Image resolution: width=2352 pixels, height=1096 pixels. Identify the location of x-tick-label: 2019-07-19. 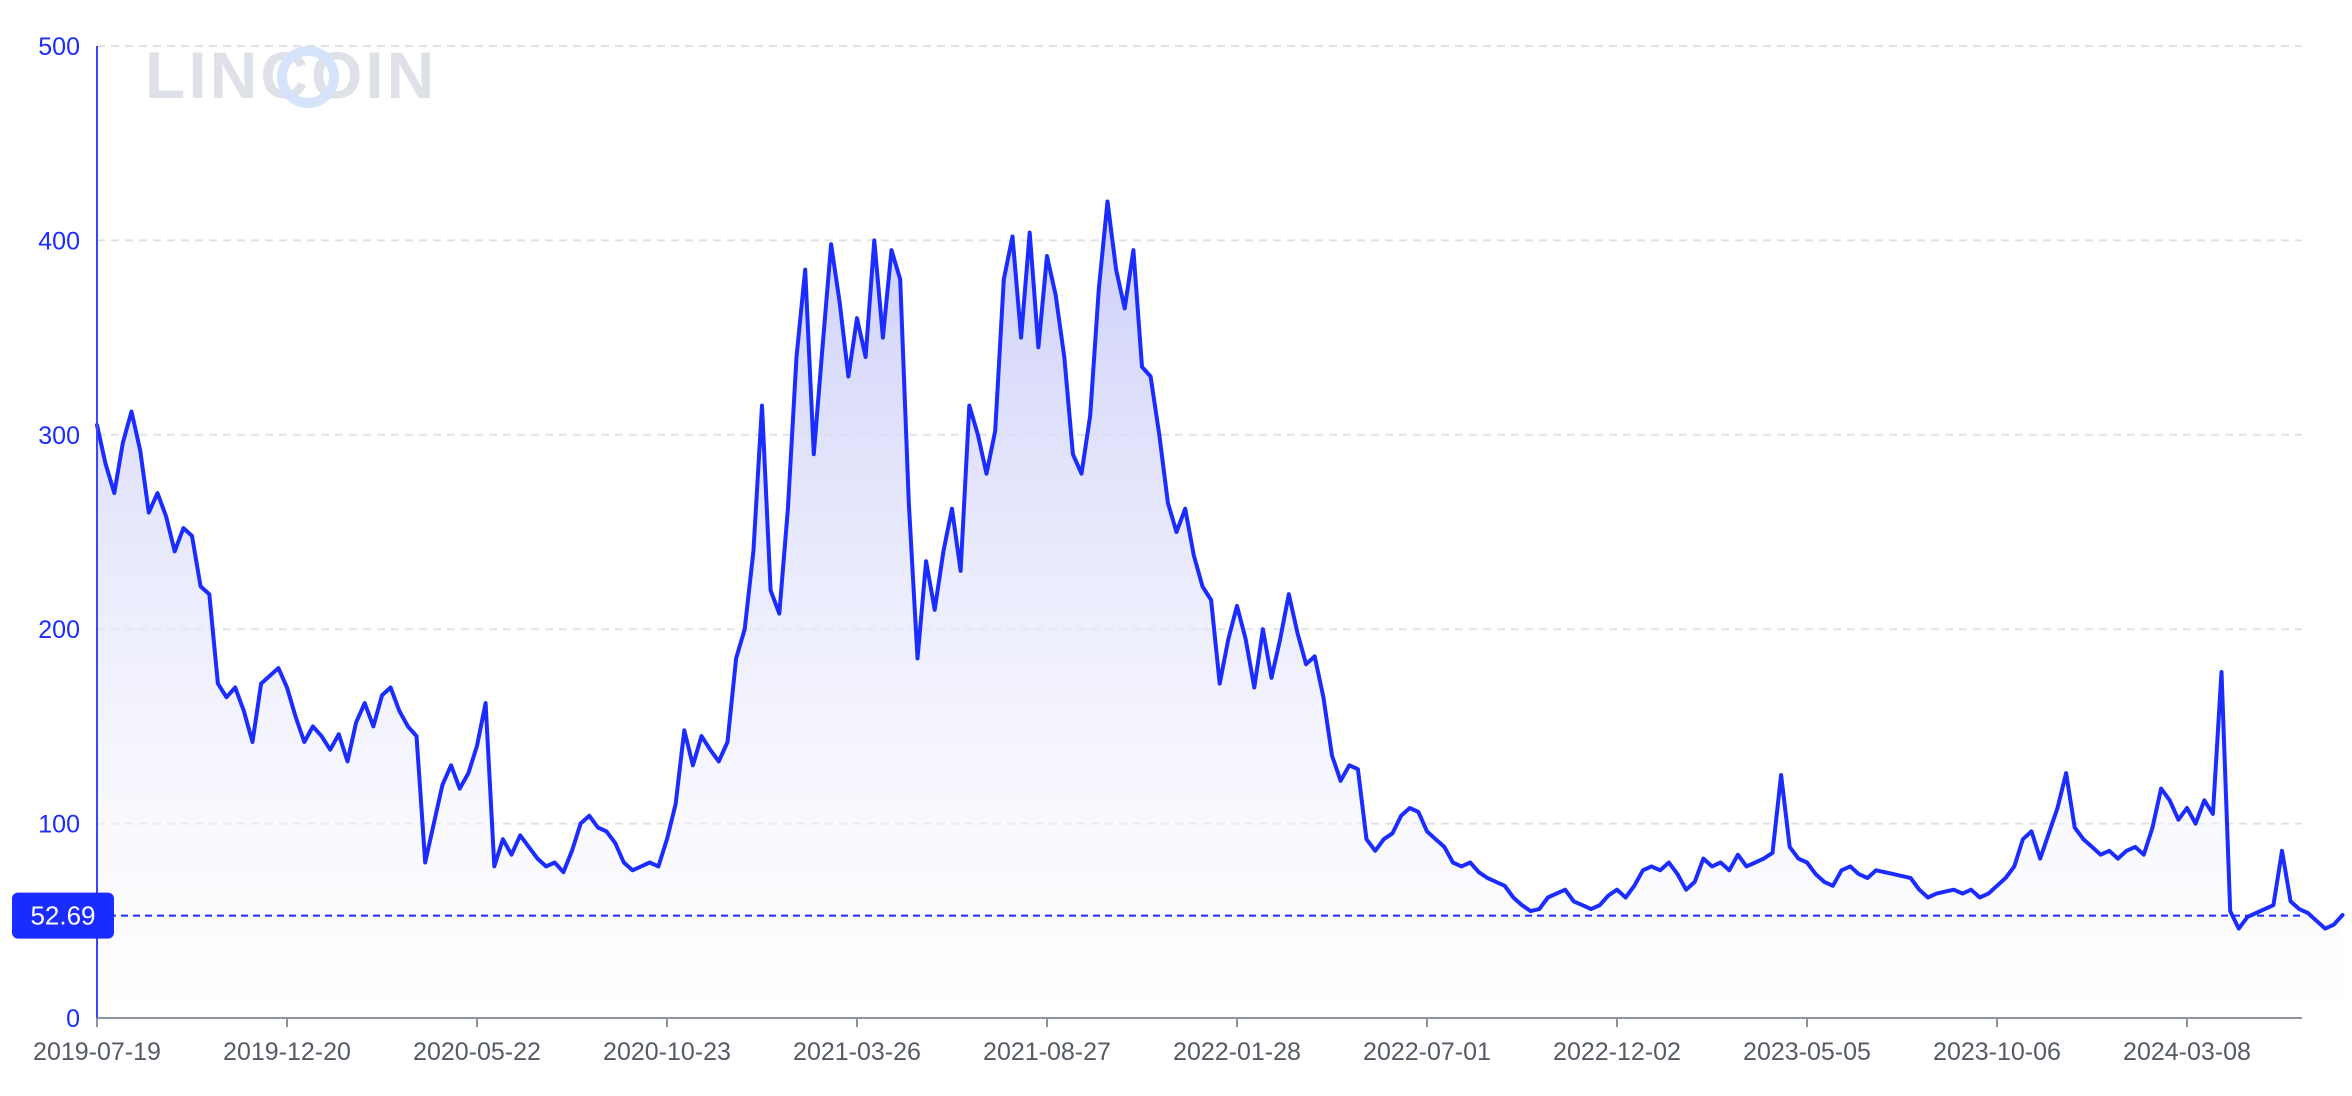
(97, 1052).